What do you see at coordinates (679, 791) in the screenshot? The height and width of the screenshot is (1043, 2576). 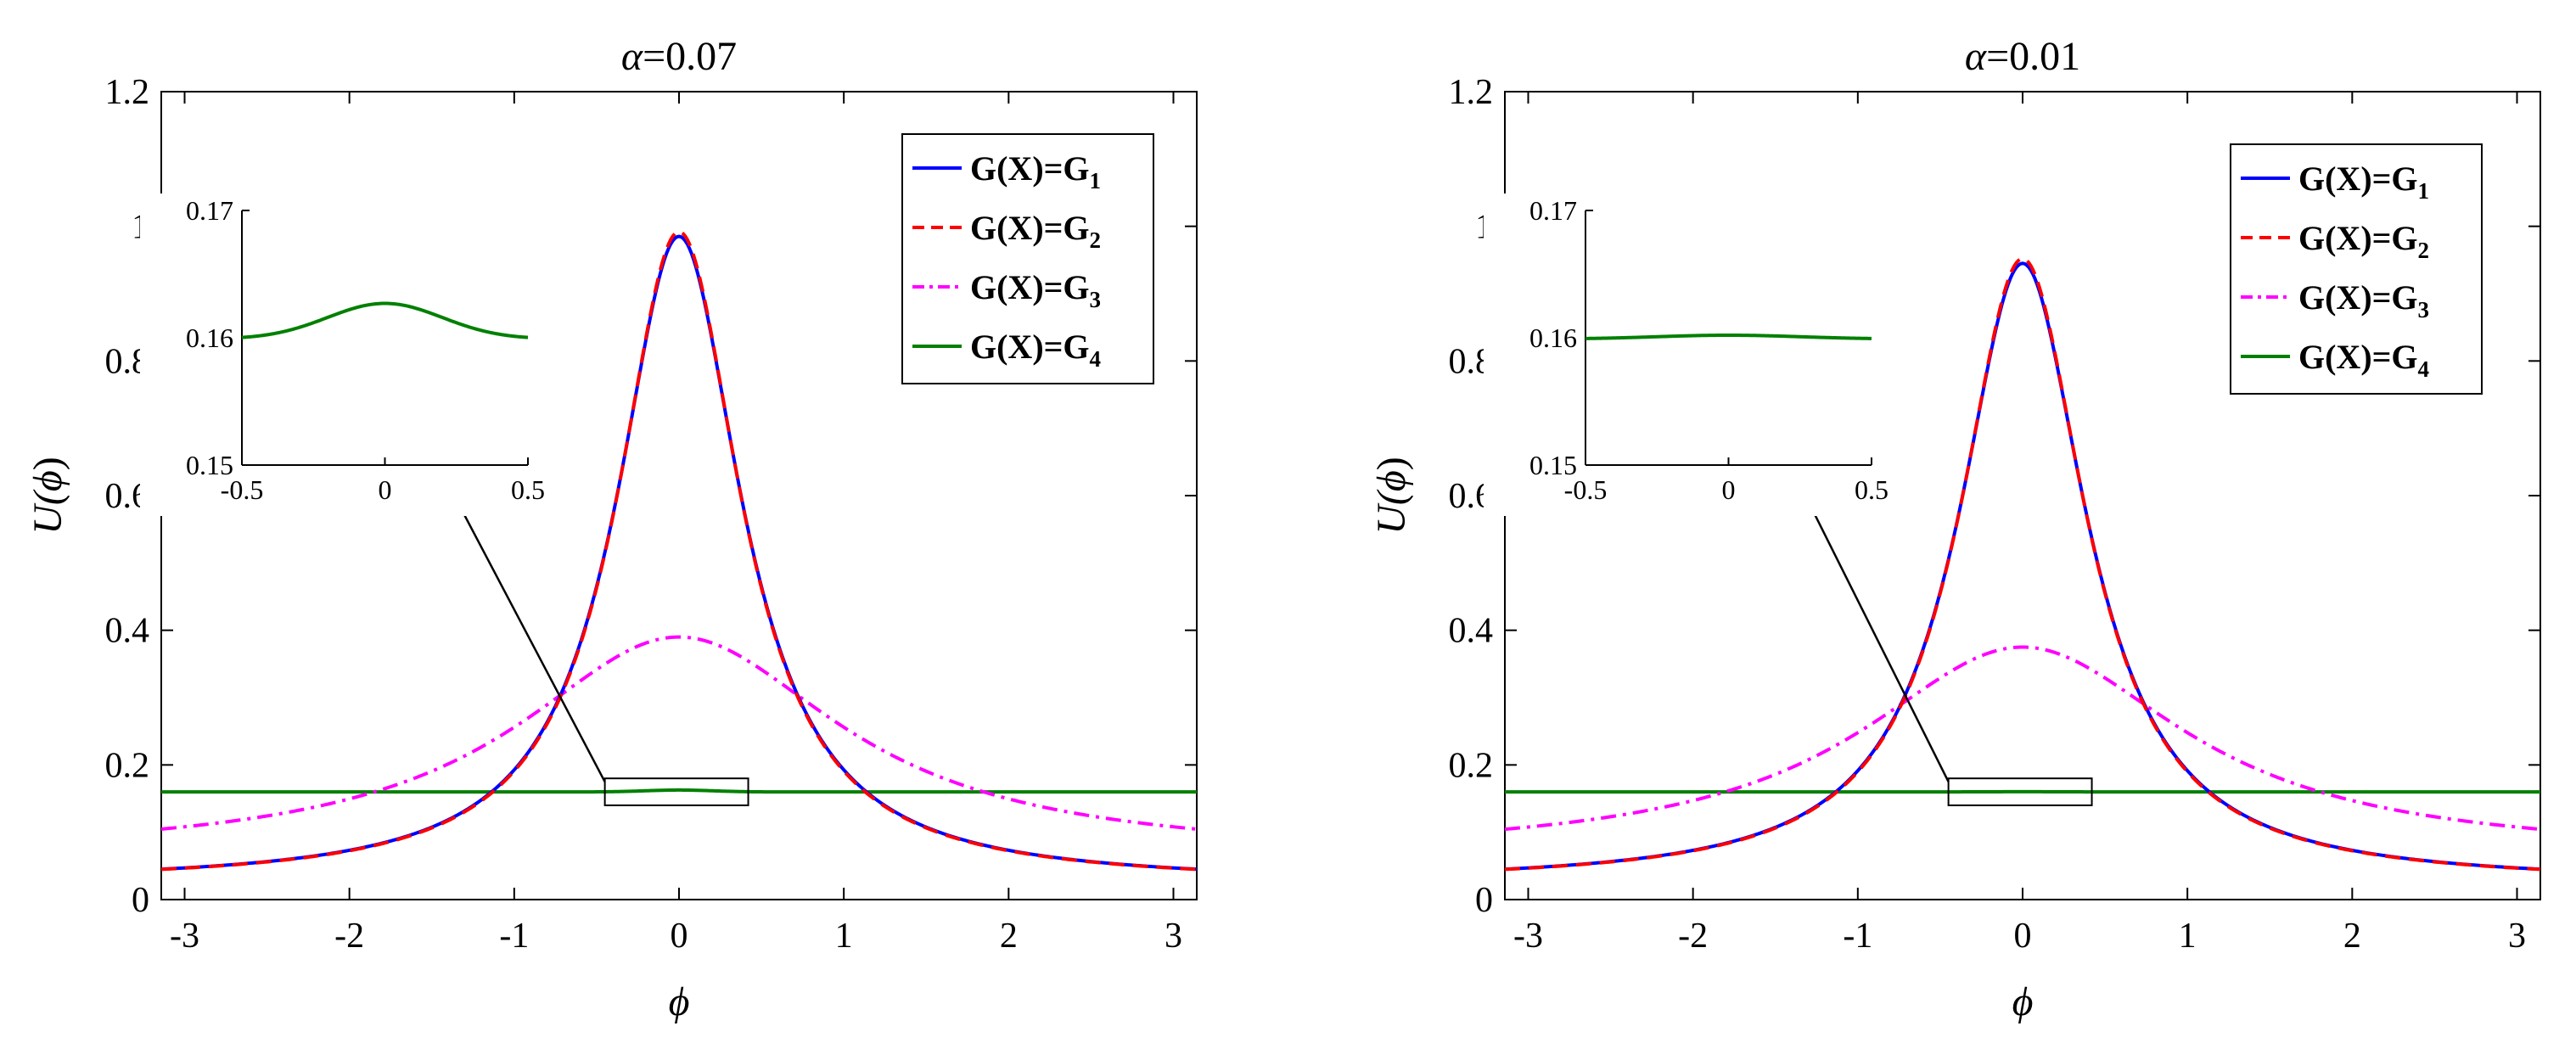 I see `series-line-g4` at bounding box center [679, 791].